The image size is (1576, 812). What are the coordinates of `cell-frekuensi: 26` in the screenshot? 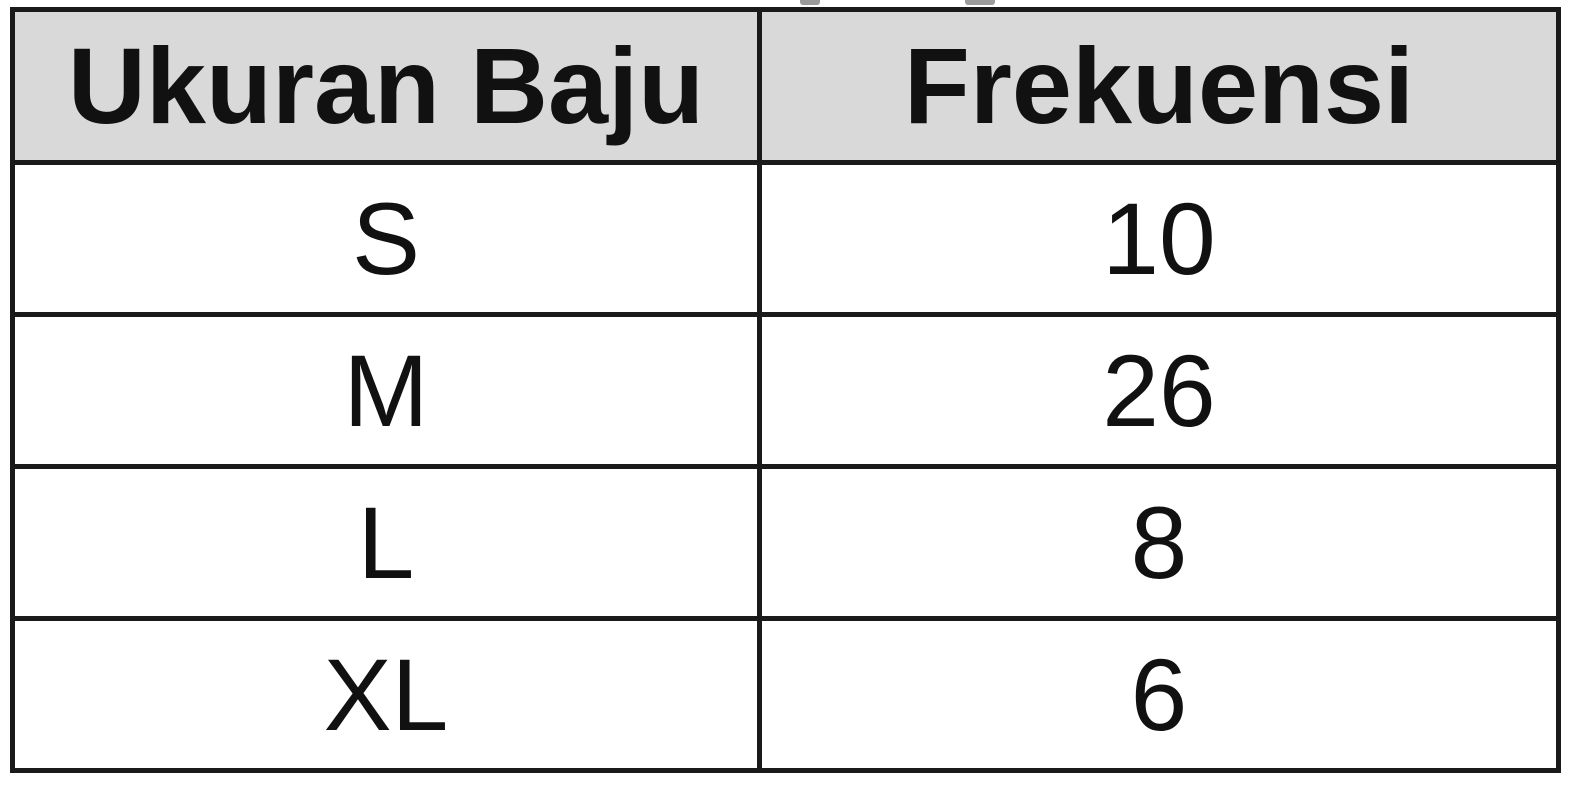 It's located at (1159, 390).